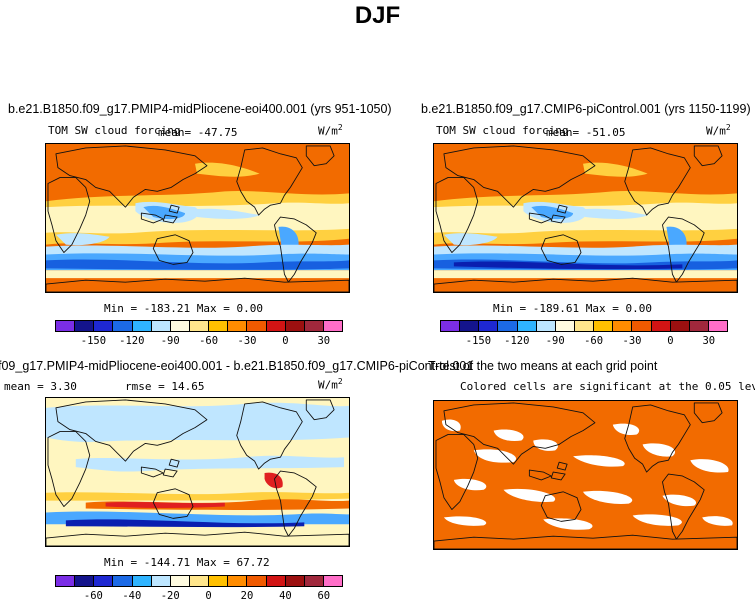 This screenshot has height=602, width=755. What do you see at coordinates (718, 130) in the screenshot?
I see `panel2-units: W/m2` at bounding box center [718, 130].